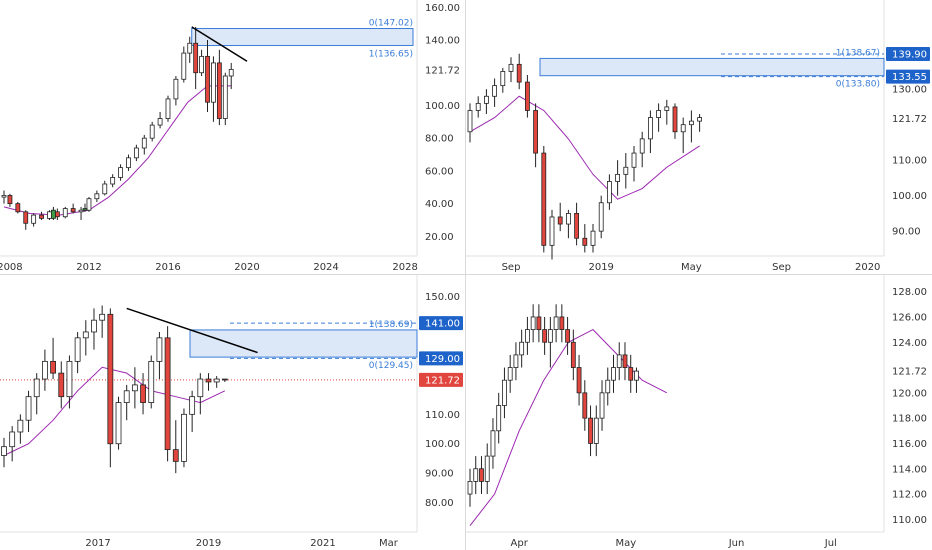 This screenshot has width=932, height=550. Describe the element at coordinates (439, 171) in the screenshot. I see `y-tick-label: 60.00` at that location.